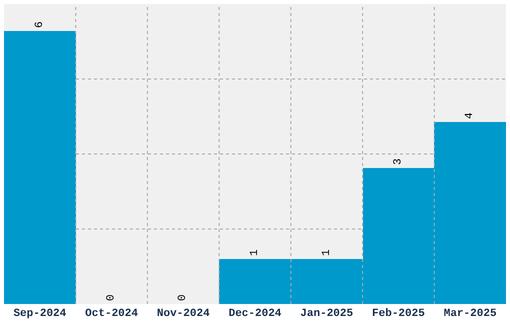 This screenshot has height=330, width=510. I want to click on x-tick-label: Feb-2025, so click(399, 314).